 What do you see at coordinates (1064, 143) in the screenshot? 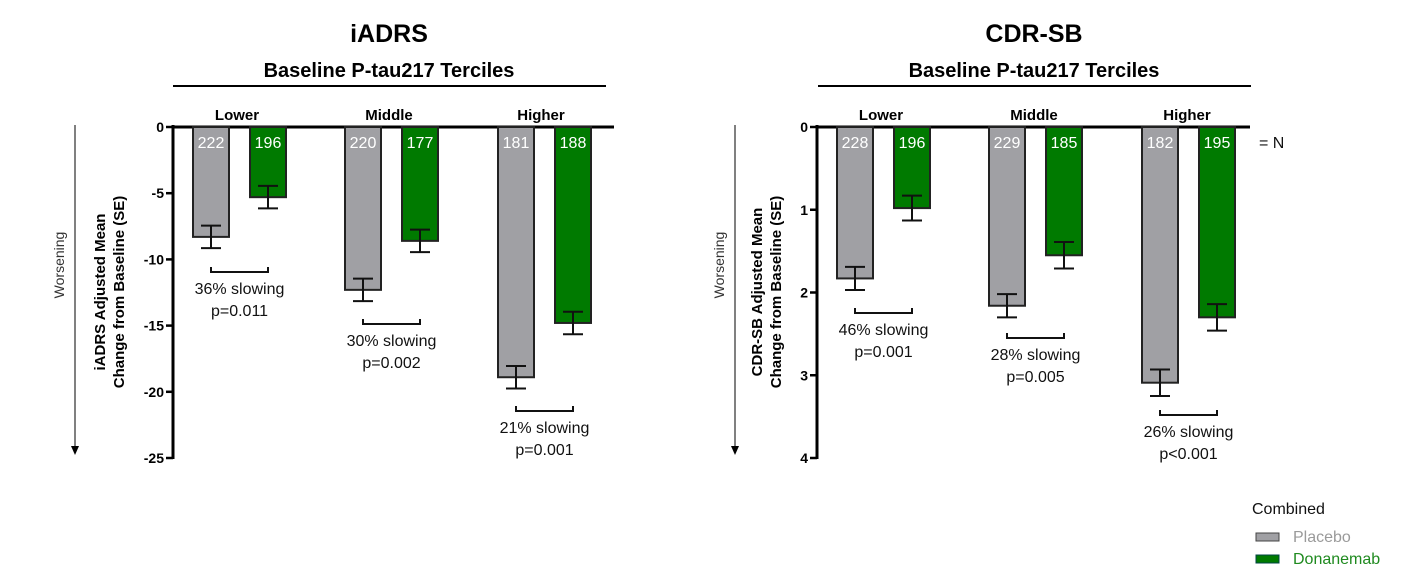
I see `n-label: 185` at bounding box center [1064, 143].